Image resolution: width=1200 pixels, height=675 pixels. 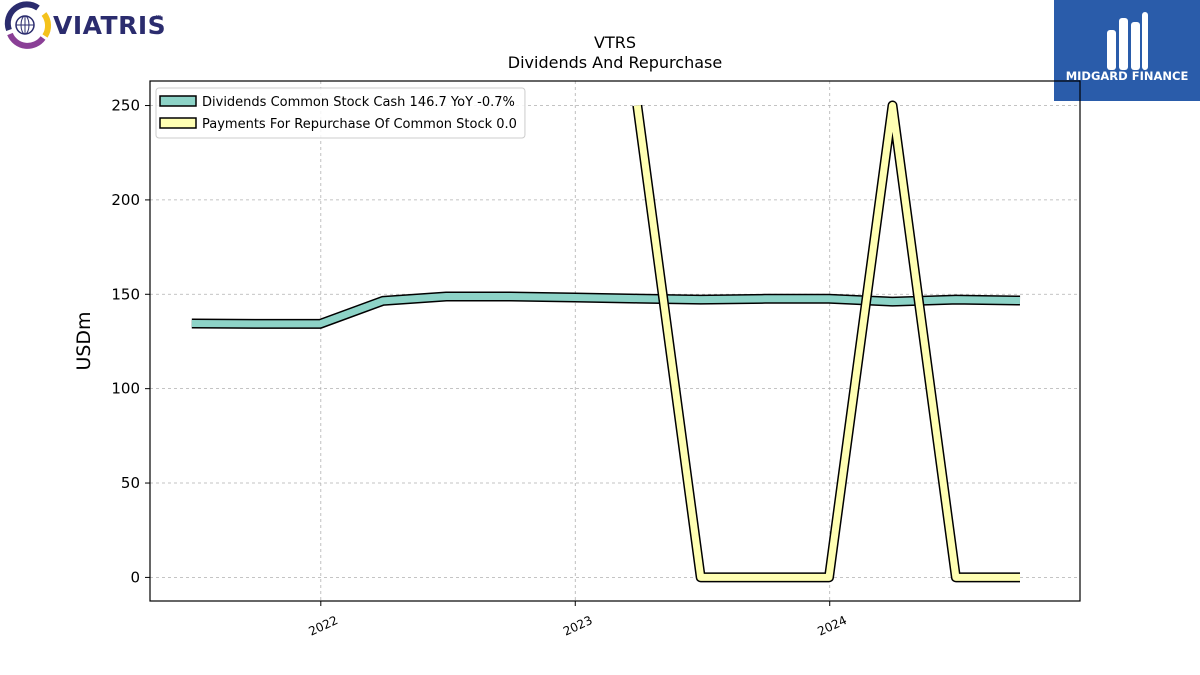 I want to click on y-tick-label: 150, so click(x=125, y=294).